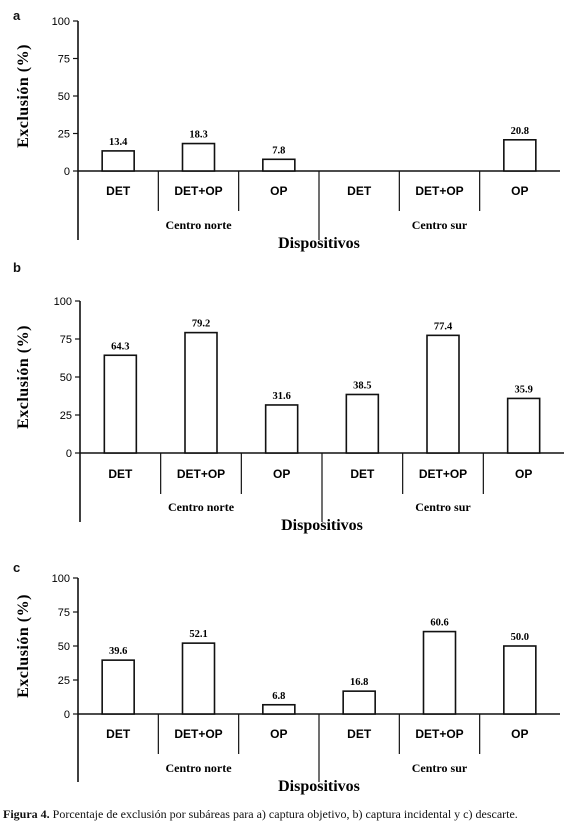  I want to click on data-label: 6.8, so click(278, 696).